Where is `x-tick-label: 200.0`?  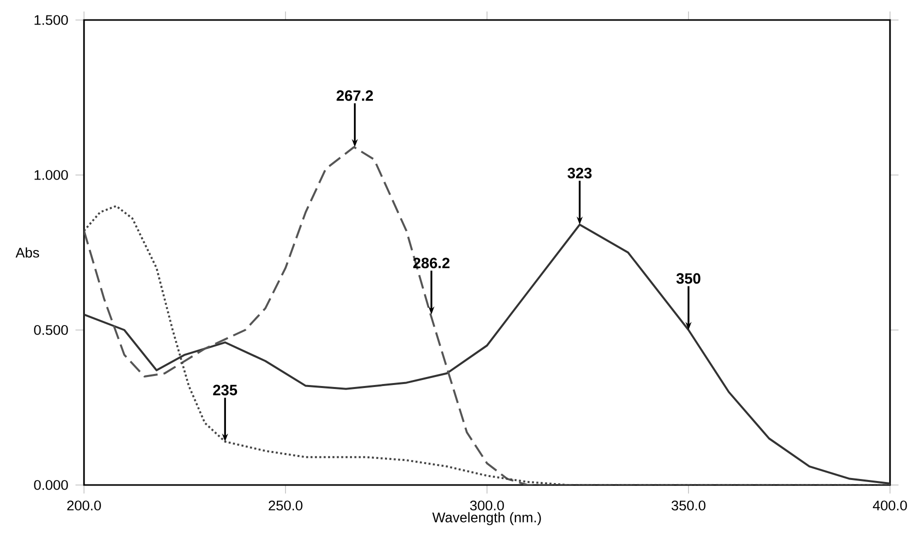 x-tick-label: 200.0 is located at coordinates (84, 505).